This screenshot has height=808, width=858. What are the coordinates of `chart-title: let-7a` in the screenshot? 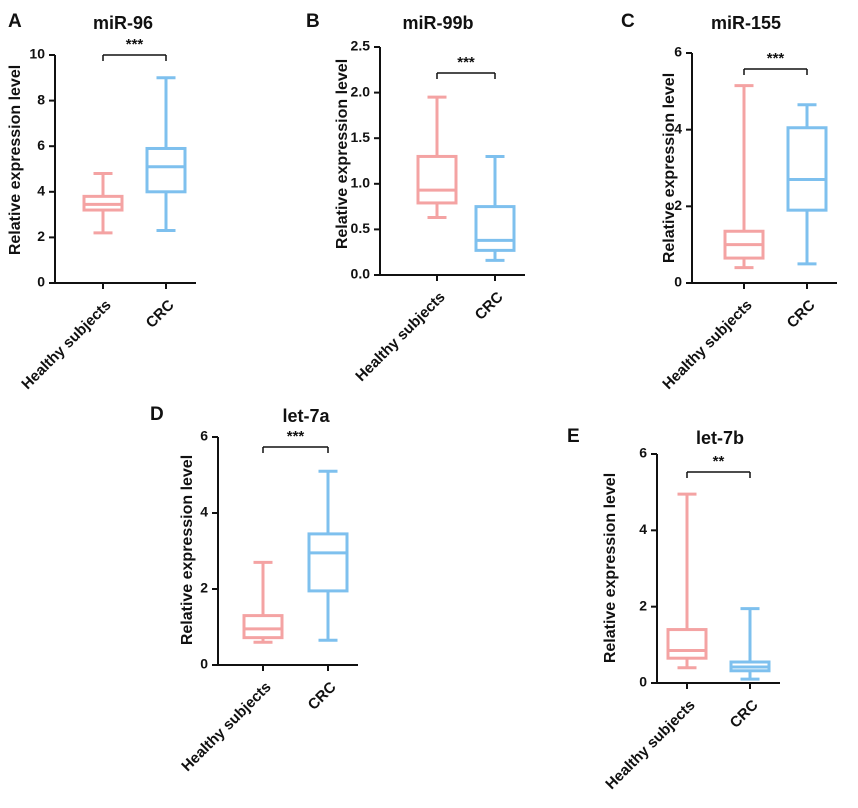 It's located at (306, 416).